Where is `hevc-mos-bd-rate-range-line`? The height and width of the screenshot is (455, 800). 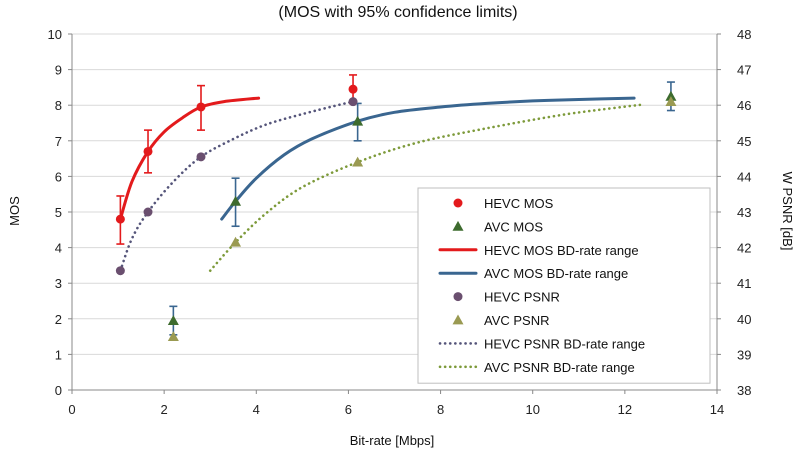
hevc-mos-bd-rate-range-line is located at coordinates (189, 158).